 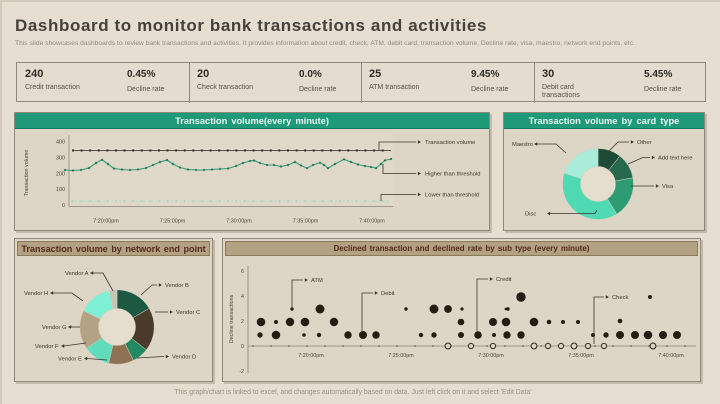 I want to click on svg-text: -2, so click(x=241, y=372).